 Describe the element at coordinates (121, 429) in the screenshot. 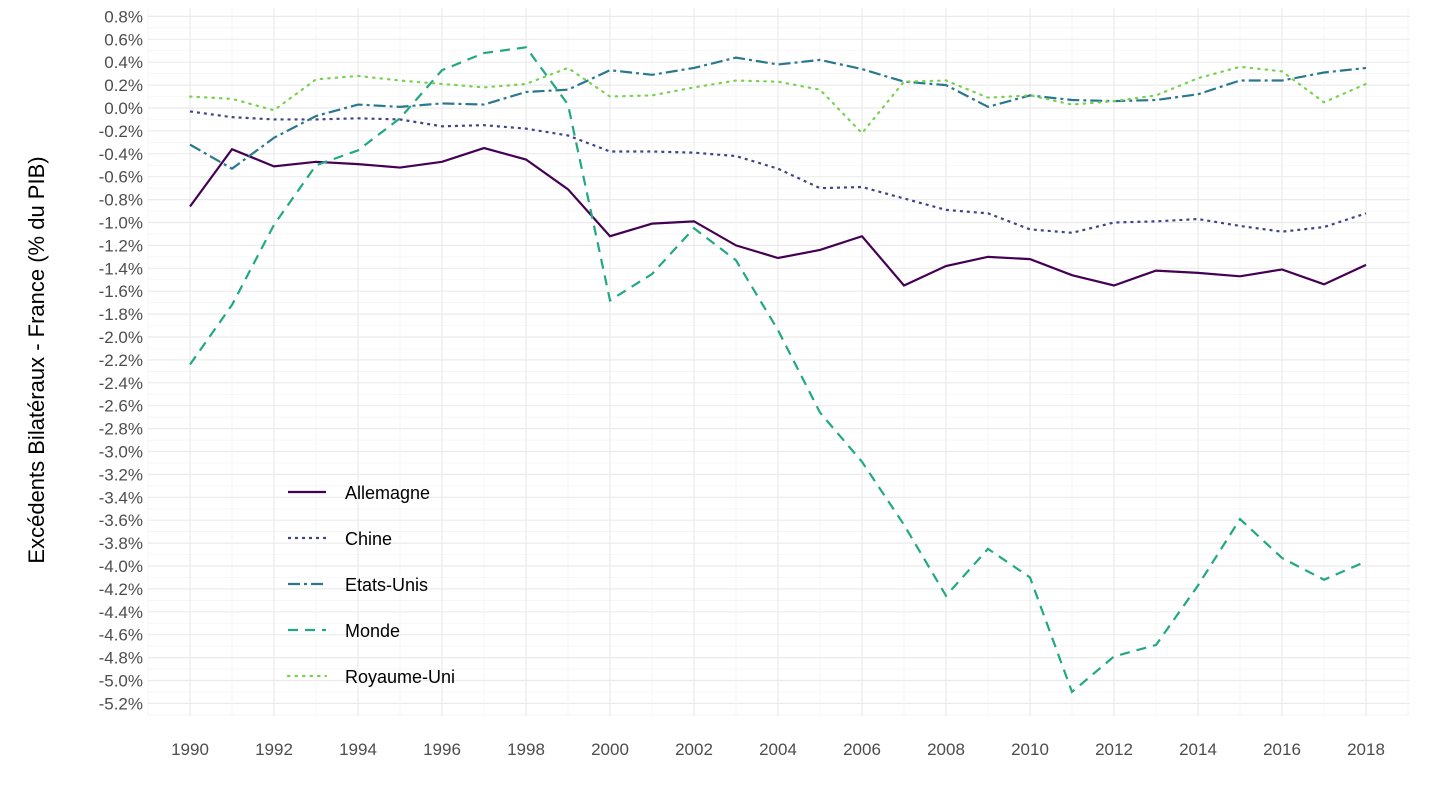

I see `y-tick-label: -2.8%` at that location.